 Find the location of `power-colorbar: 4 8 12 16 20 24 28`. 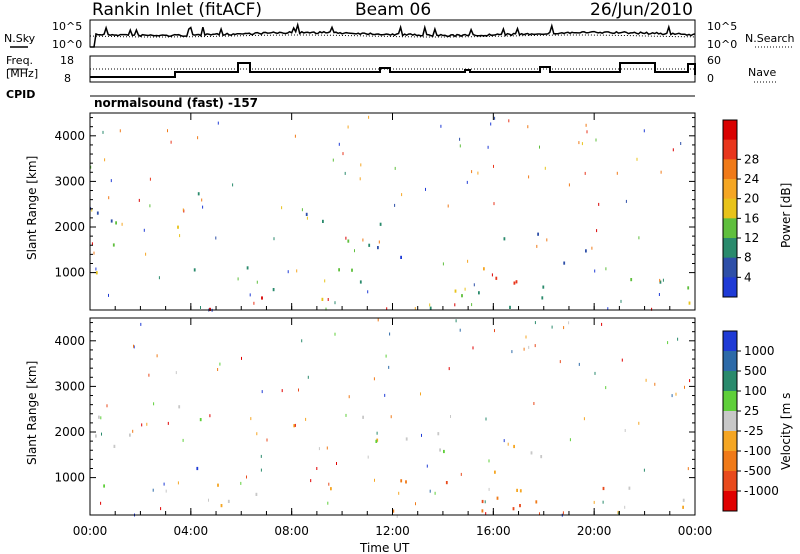

power-colorbar: 4 8 12 16 20 24 28 is located at coordinates (740, 208).